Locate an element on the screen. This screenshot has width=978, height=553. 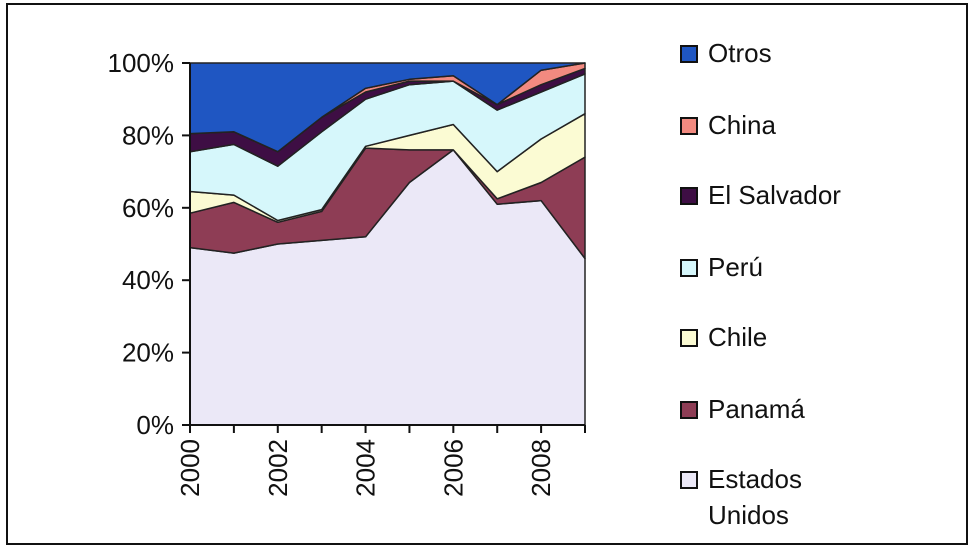
legend-label-peru: Perú is located at coordinates (735, 267).